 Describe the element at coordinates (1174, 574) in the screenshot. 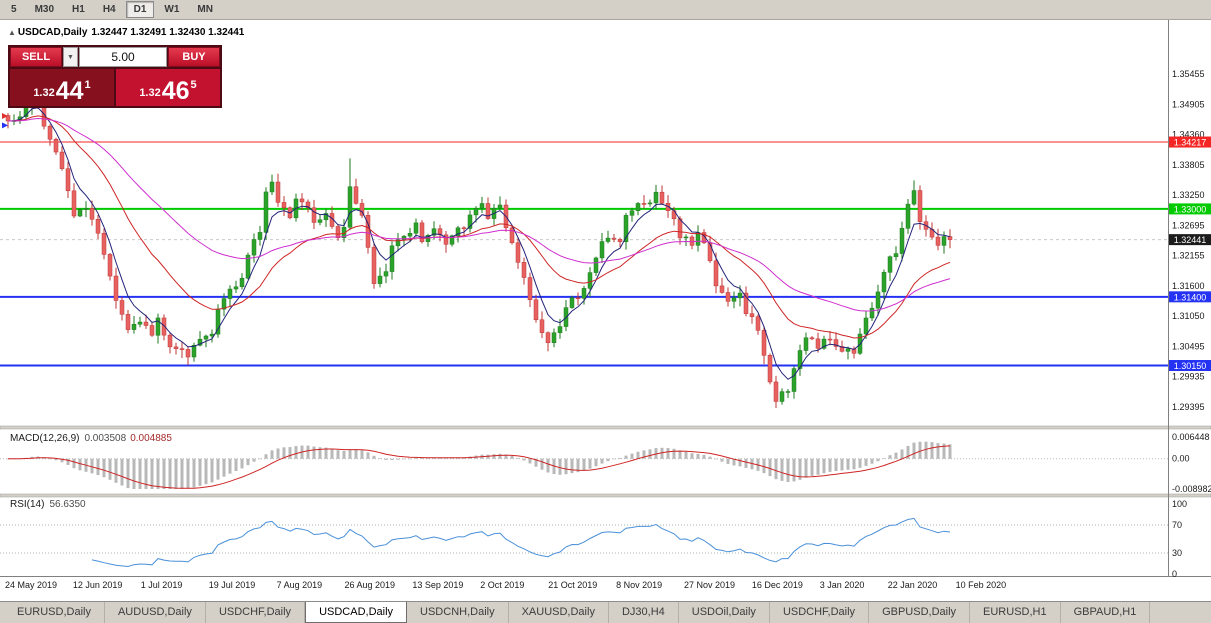

I see `svg-text: 0` at that location.